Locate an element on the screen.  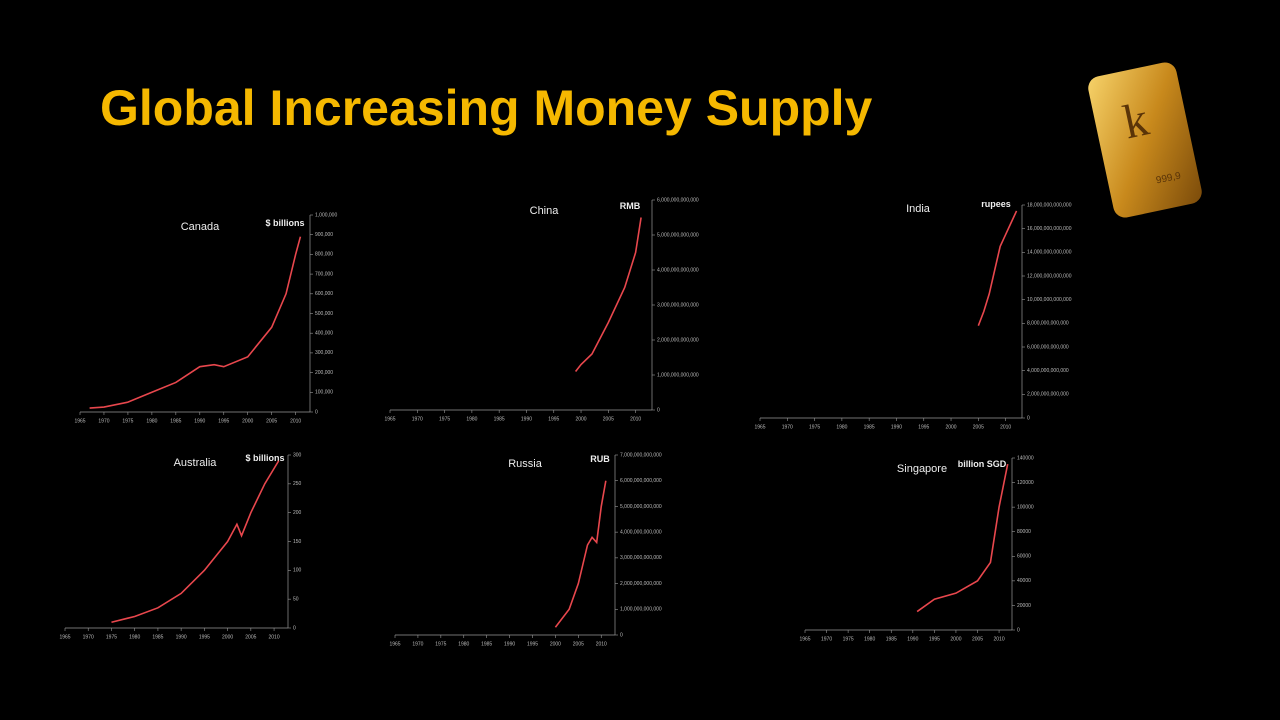
y-tick-label: 20000 is located at coordinates (1024, 606).